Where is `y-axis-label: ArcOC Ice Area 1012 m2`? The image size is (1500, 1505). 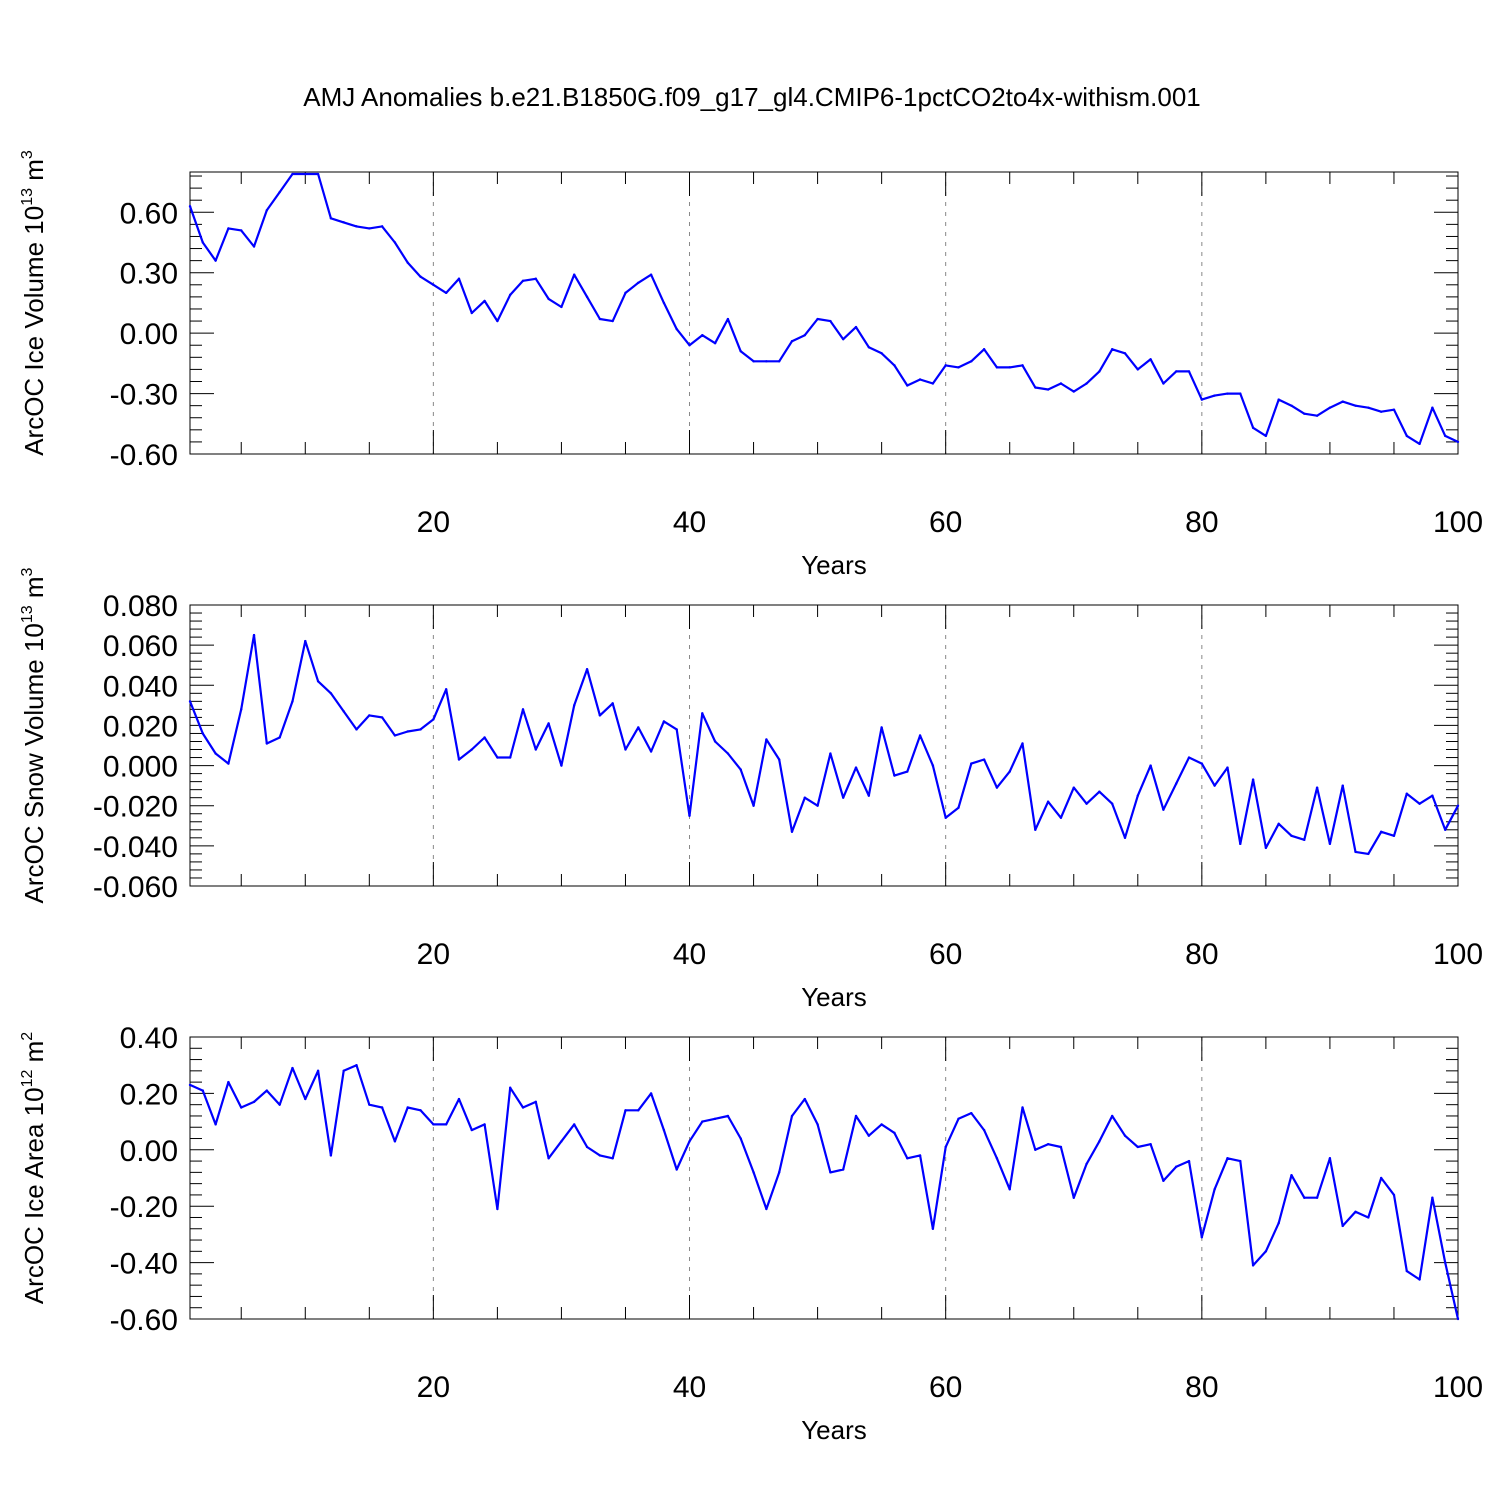 y-axis-label: ArcOC Ice Area 1012 m2 is located at coordinates (34, 1168).